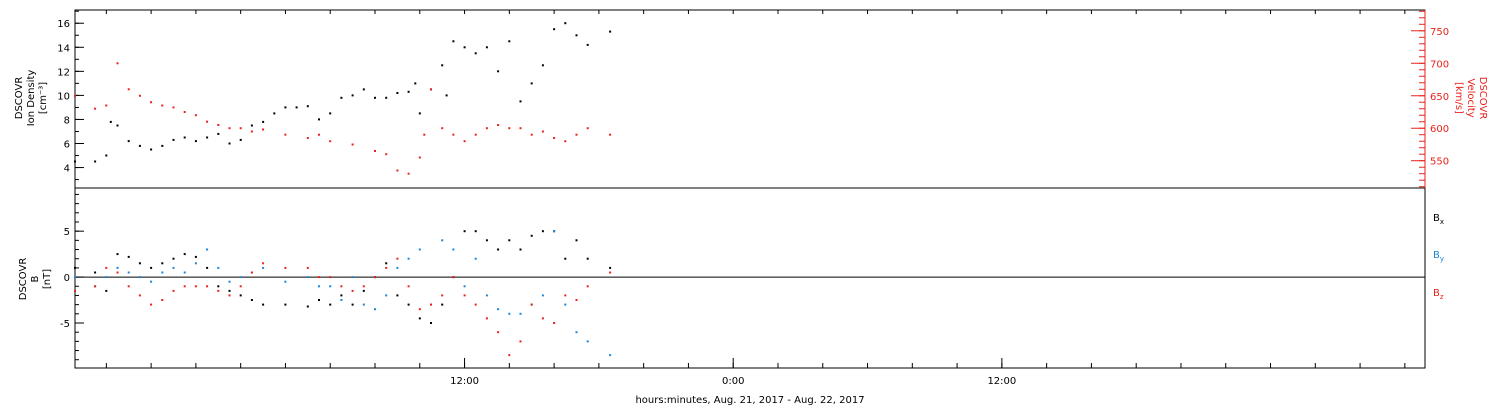 This screenshot has height=410, width=1500. What do you see at coordinates (1482, 98) in the screenshot?
I see `top-right-ylabel-line-1: DSCOVR` at bounding box center [1482, 98].